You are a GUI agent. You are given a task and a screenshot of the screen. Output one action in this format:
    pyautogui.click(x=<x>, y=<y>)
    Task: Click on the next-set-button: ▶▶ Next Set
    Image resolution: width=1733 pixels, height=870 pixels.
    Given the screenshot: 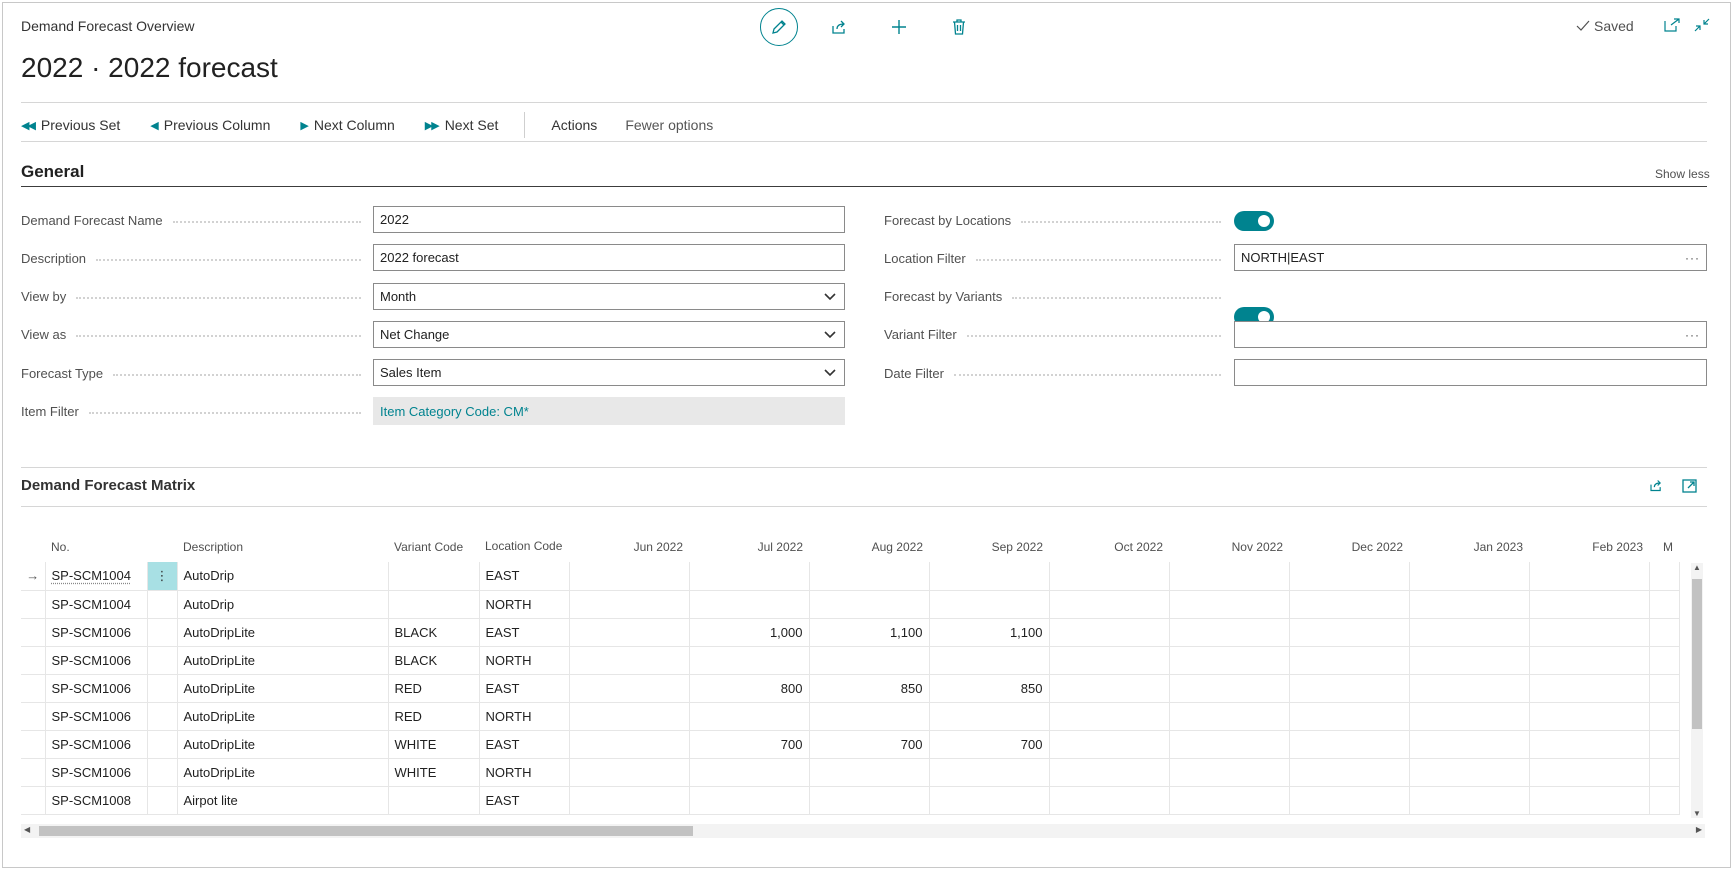 What is the action you would take?
    pyautogui.click(x=462, y=125)
    